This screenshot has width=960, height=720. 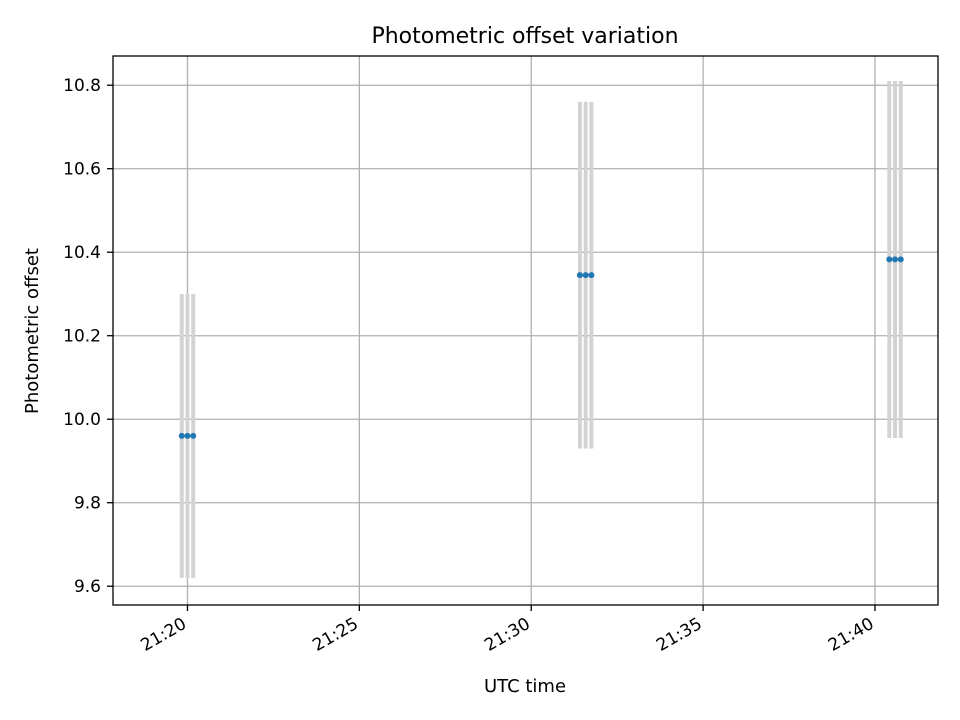 What do you see at coordinates (524, 36) in the screenshot?
I see `chart-title: Photometric offset variation` at bounding box center [524, 36].